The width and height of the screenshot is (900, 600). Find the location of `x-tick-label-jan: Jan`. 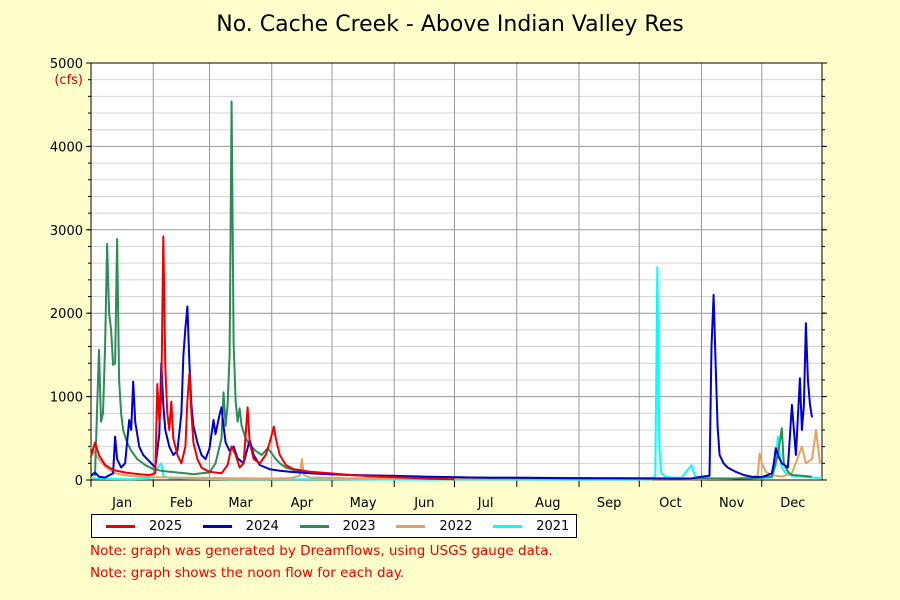

x-tick-label-jan: Jan is located at coordinates (121, 503).